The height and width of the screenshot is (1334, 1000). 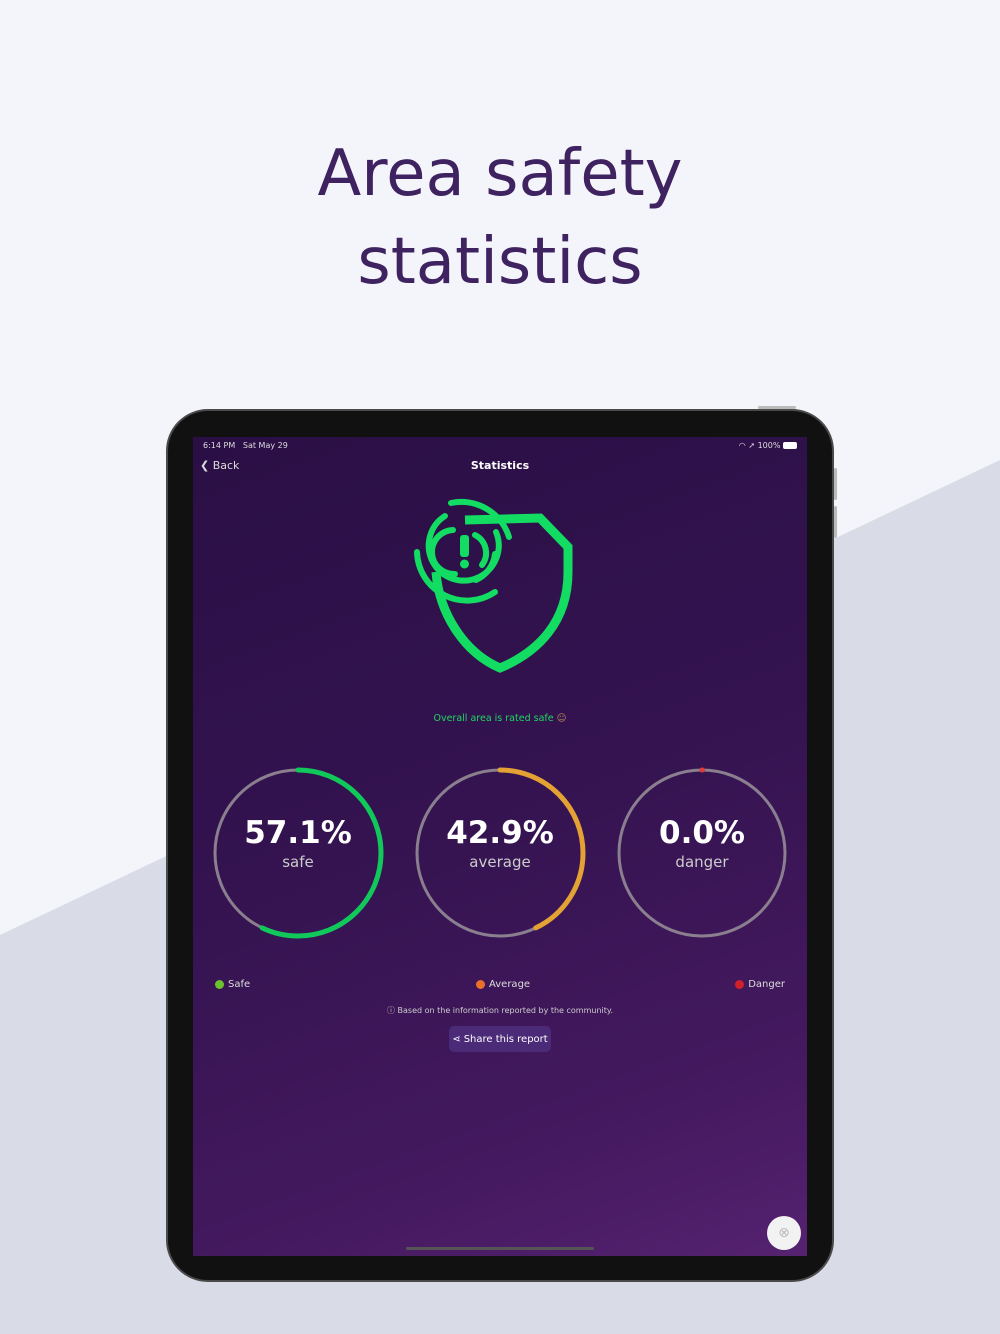 I want to click on back-label: Back, so click(x=226, y=465).